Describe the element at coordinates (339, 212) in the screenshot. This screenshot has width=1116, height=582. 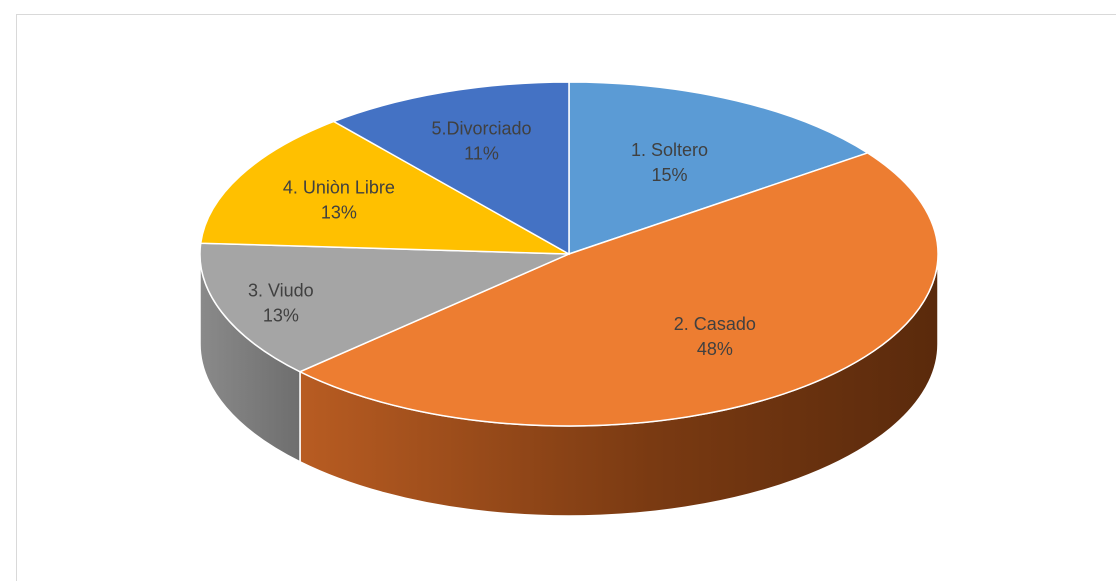
I see `data-label-percent-4: 13%` at that location.